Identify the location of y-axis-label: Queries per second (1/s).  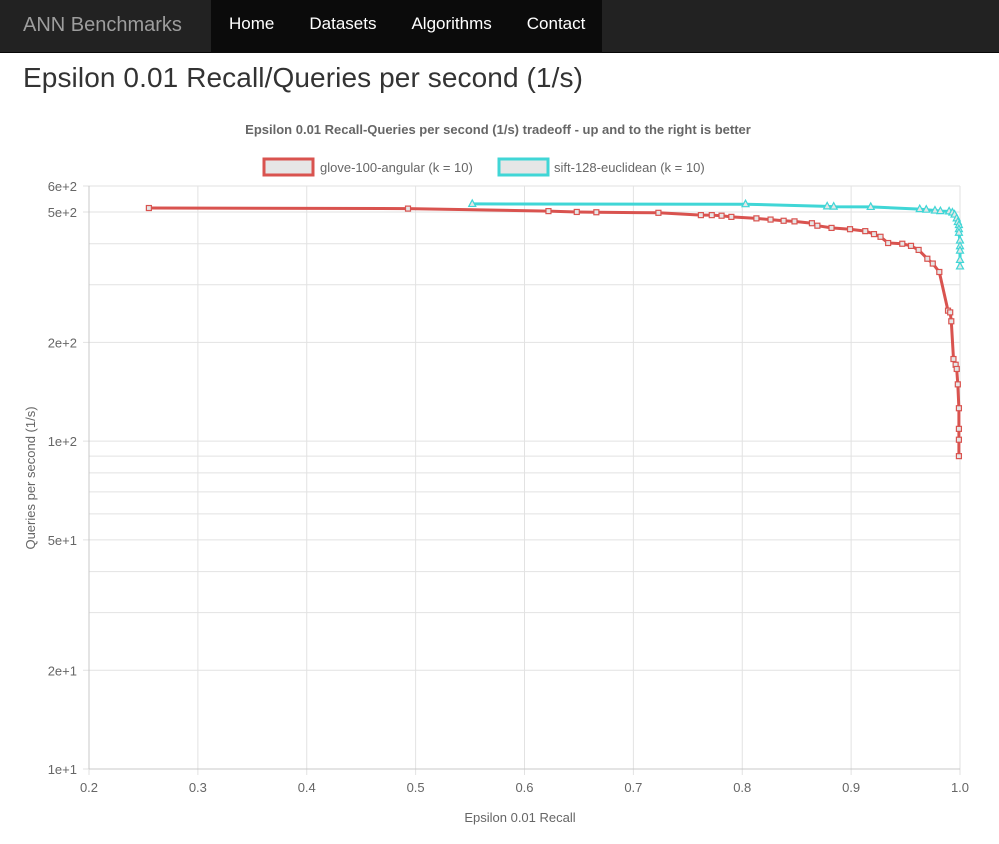
(30, 477).